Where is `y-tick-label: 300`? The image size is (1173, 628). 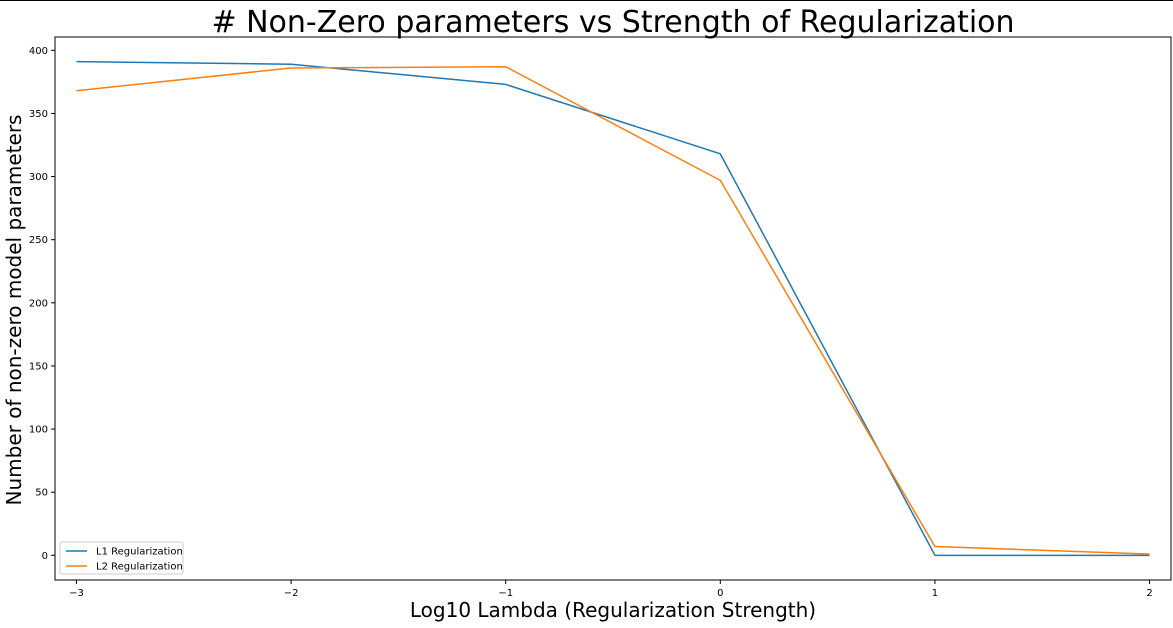
y-tick-label: 300 is located at coordinates (38, 177).